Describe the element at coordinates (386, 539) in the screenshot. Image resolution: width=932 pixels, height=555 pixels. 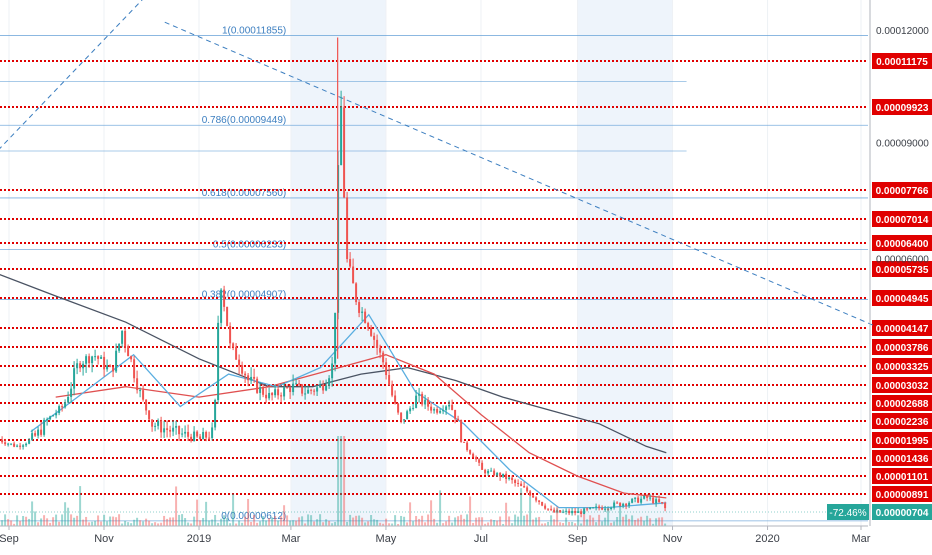
I see `x-tick-label: May` at that location.